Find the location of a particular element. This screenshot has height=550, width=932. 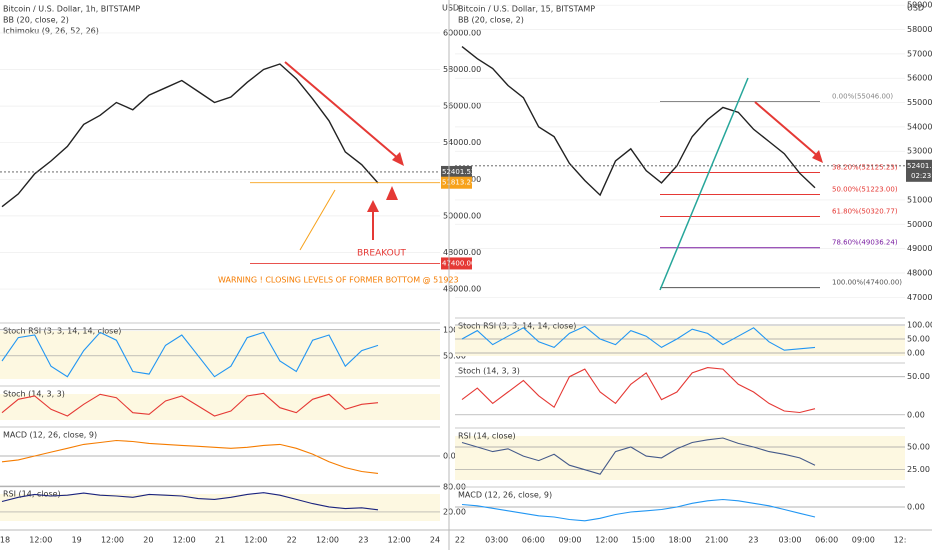

chart-title: Bitcoin / U.S. Dollar, 15, BITSTAMP is located at coordinates (526, 9).